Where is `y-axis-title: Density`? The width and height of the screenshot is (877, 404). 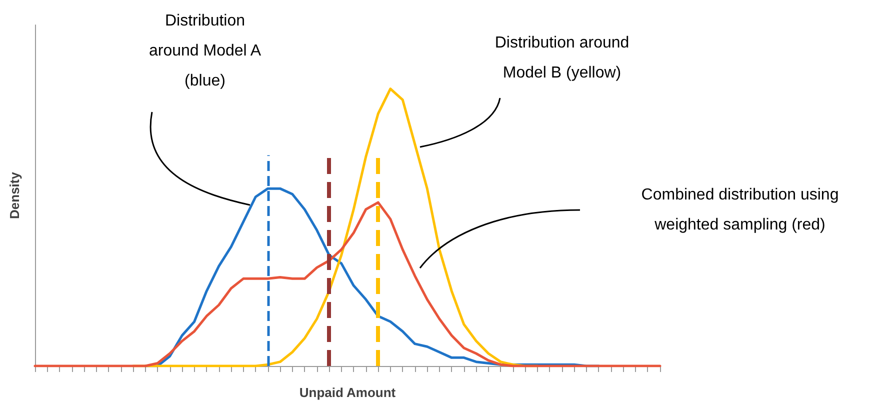 y-axis-title: Density is located at coordinates (14, 195).